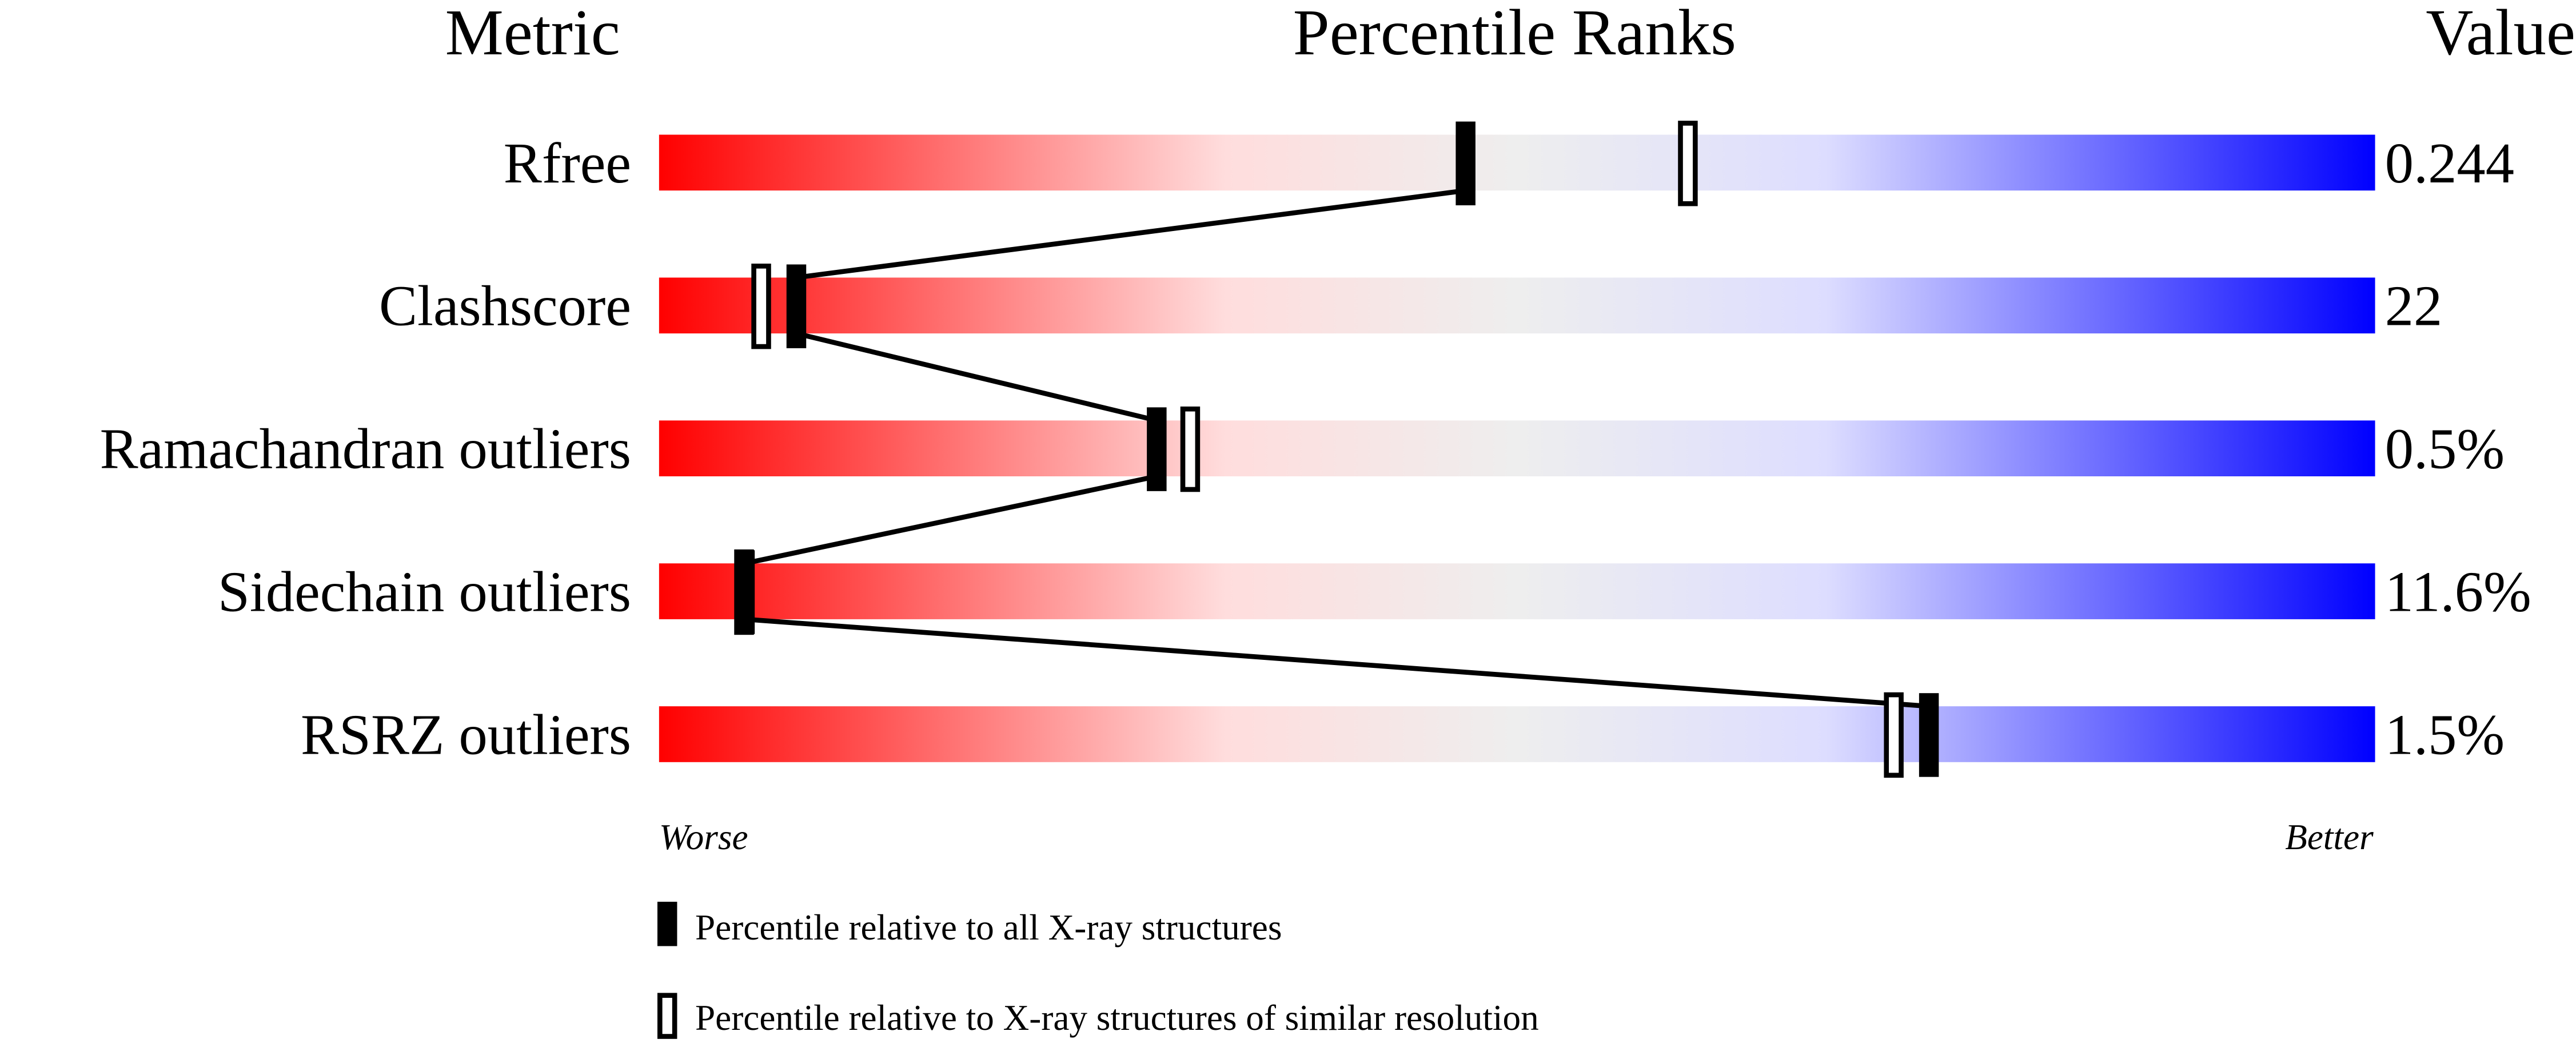 This screenshot has height=1043, width=2576. What do you see at coordinates (2329, 837) in the screenshot?
I see `axis-label-better: Better` at bounding box center [2329, 837].